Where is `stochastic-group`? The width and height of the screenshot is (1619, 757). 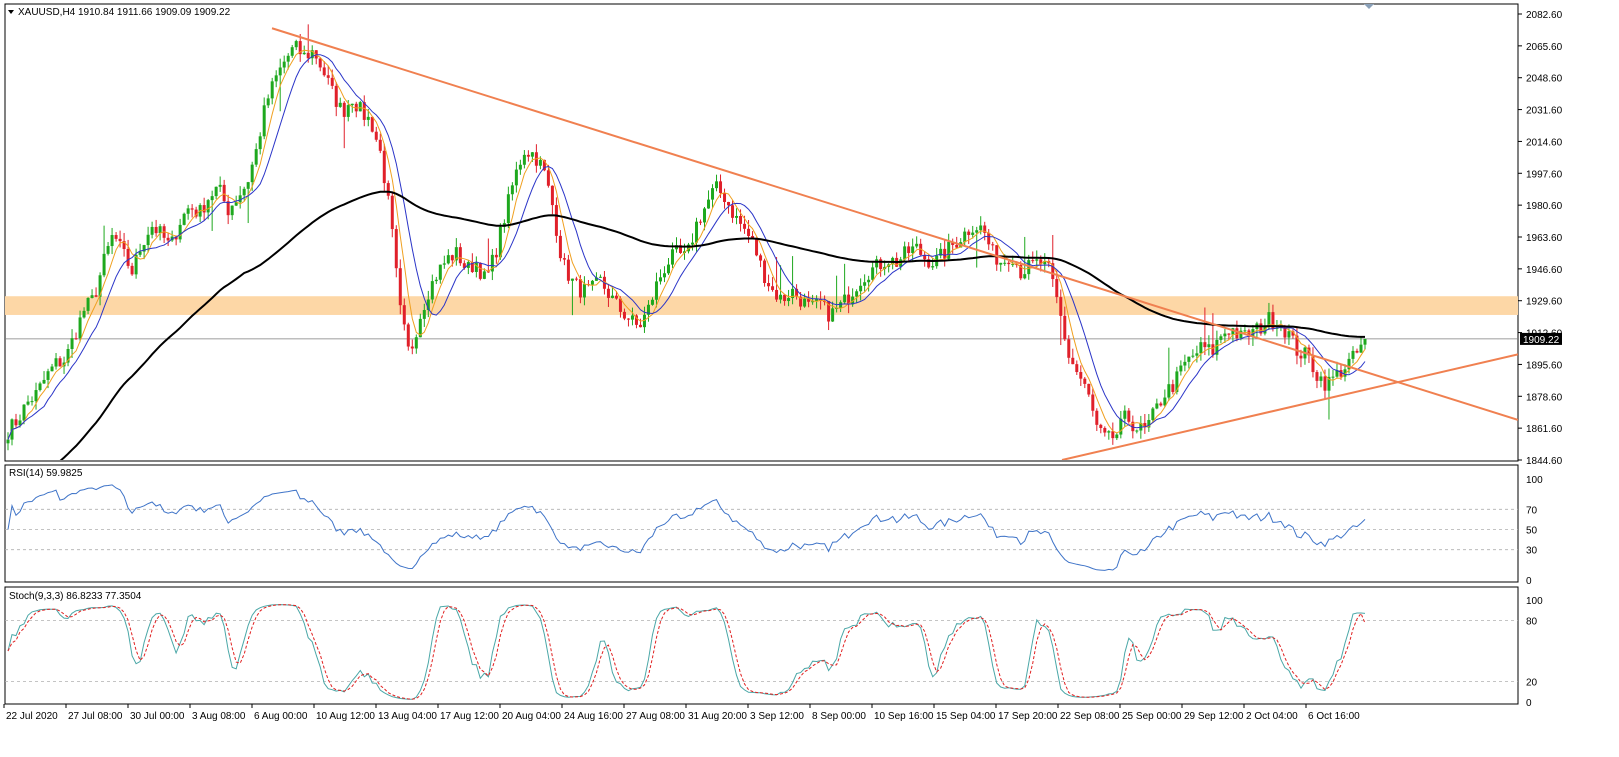 stochastic-group is located at coordinates (761, 652).